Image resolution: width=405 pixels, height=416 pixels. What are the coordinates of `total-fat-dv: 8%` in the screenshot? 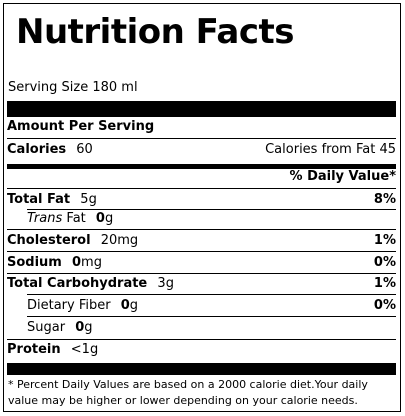 It's located at (384, 199).